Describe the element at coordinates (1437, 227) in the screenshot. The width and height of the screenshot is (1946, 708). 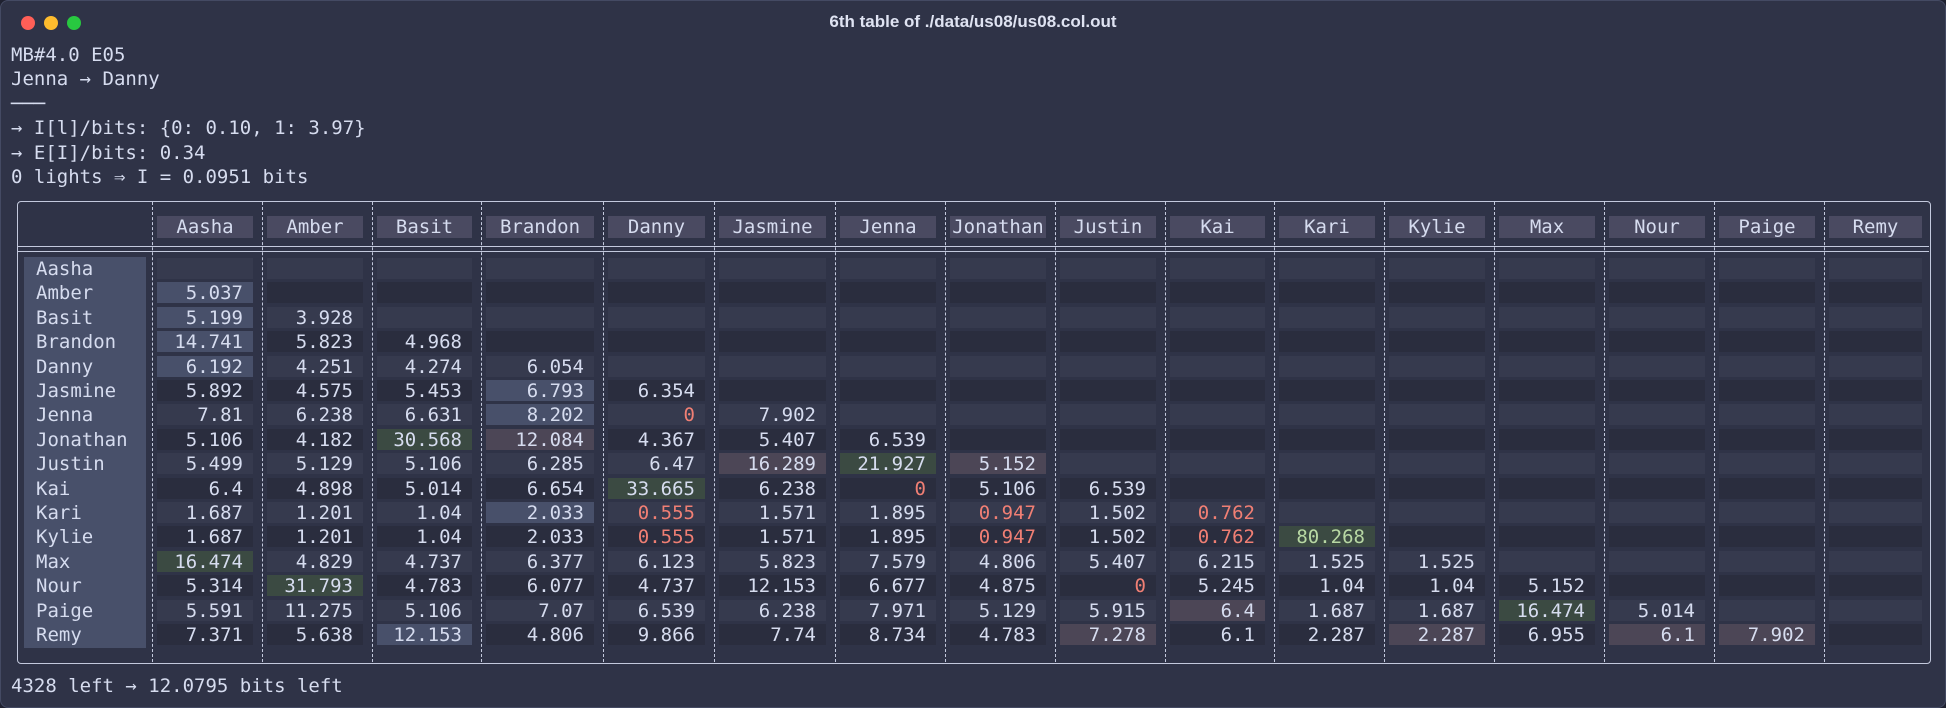
I see `column-header: Kylie` at that location.